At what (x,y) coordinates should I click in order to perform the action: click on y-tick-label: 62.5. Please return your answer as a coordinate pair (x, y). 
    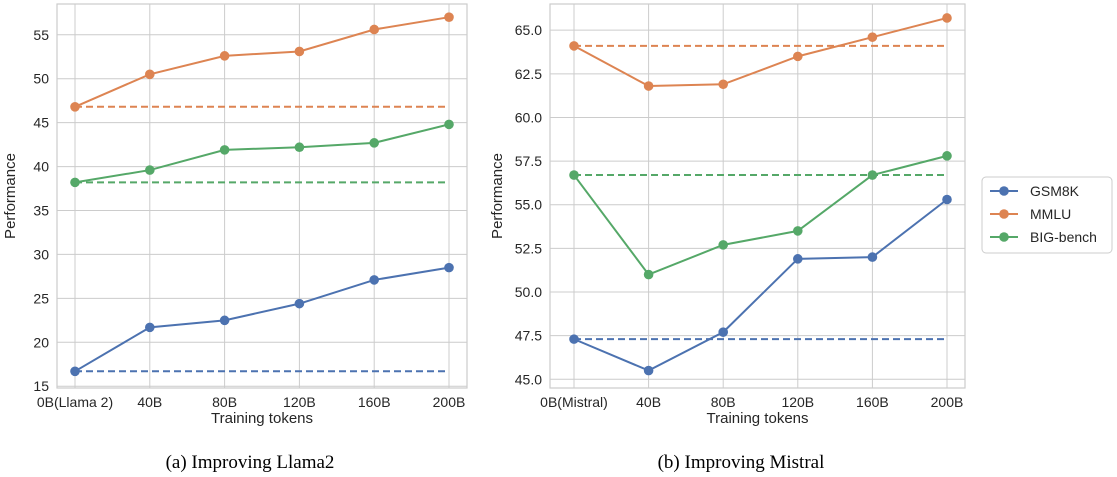
    Looking at the image, I should click on (528, 74).